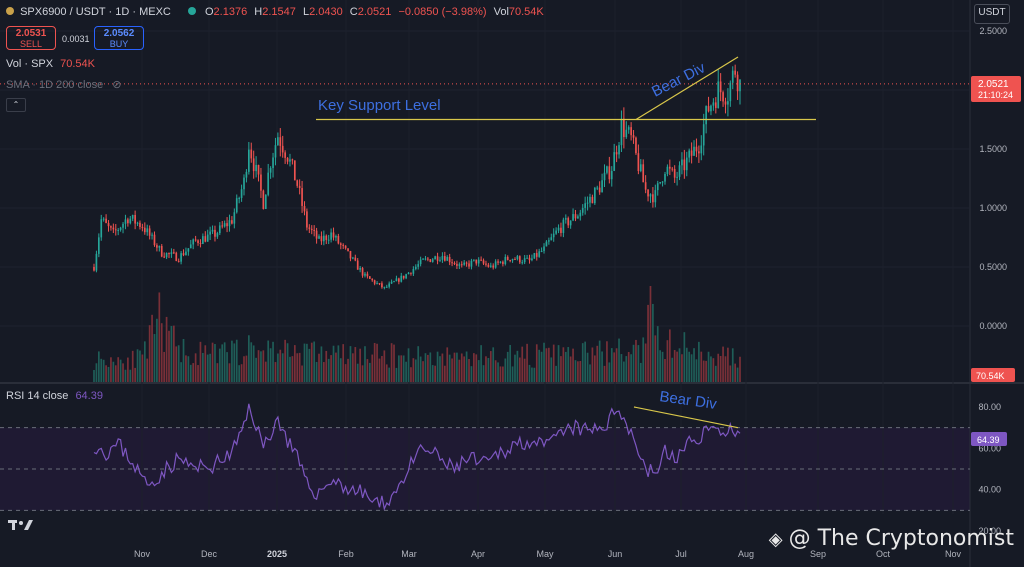 The height and width of the screenshot is (567, 1024). Describe the element at coordinates (31, 38) in the screenshot. I see `sell-button: 2.0531 SELL` at that location.